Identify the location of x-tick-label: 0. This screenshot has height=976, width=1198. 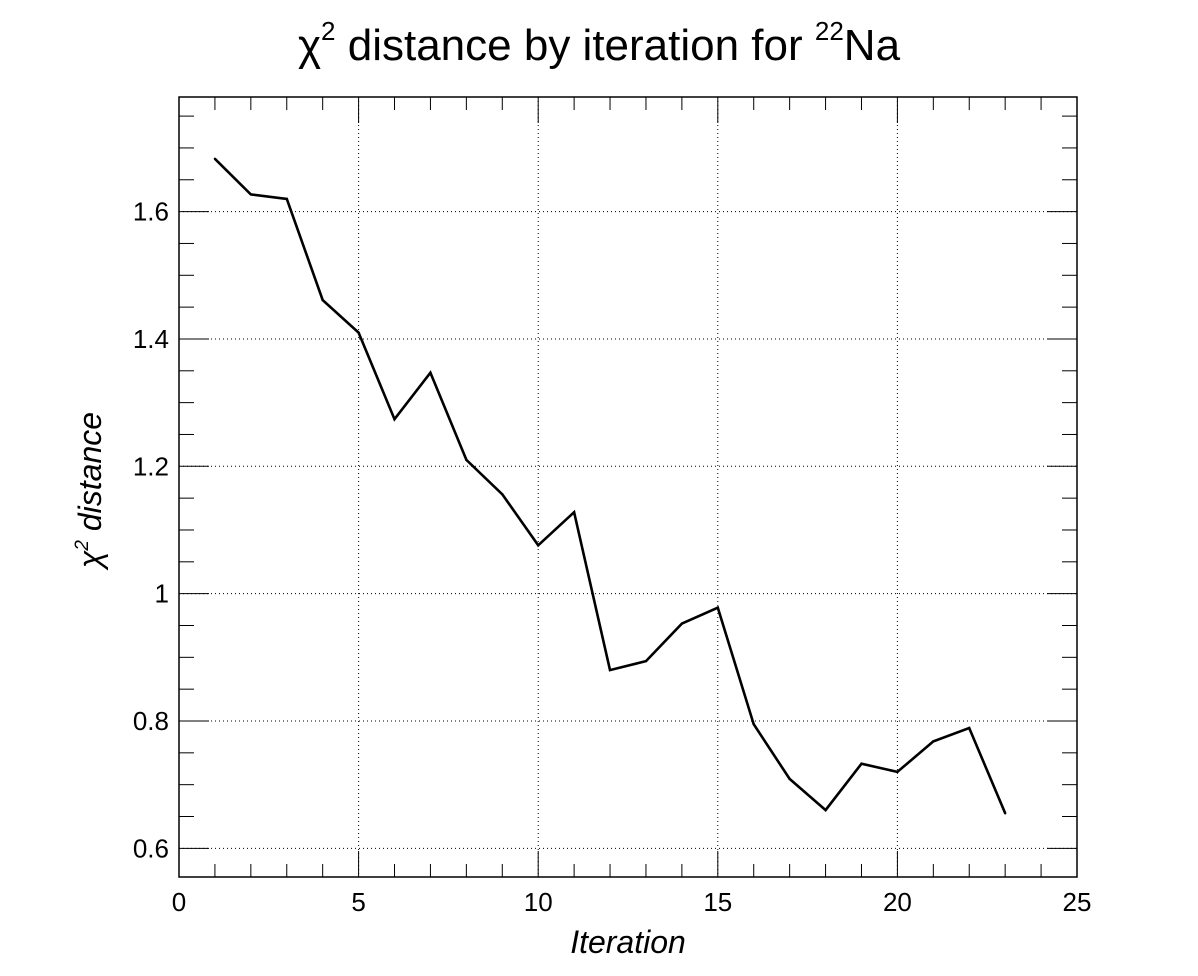
(179, 902).